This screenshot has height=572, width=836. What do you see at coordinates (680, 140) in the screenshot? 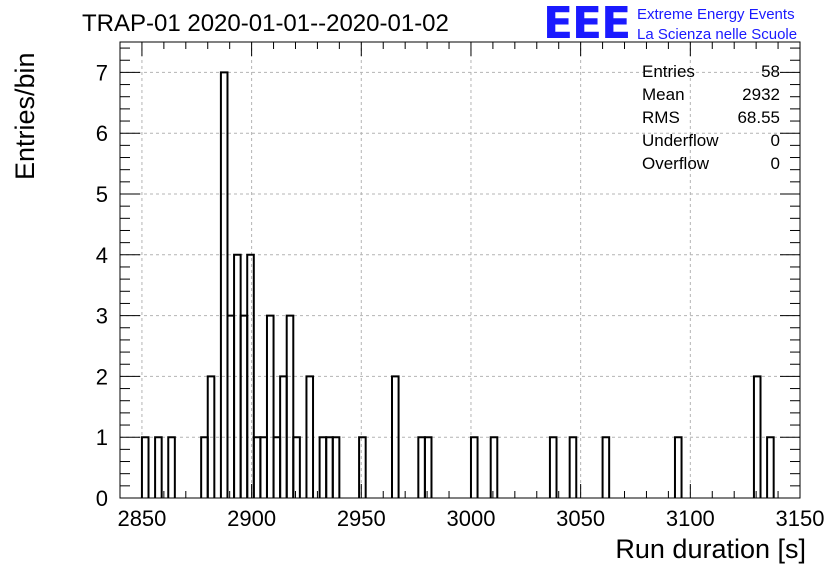
I see `stat-label: Underflow` at bounding box center [680, 140].